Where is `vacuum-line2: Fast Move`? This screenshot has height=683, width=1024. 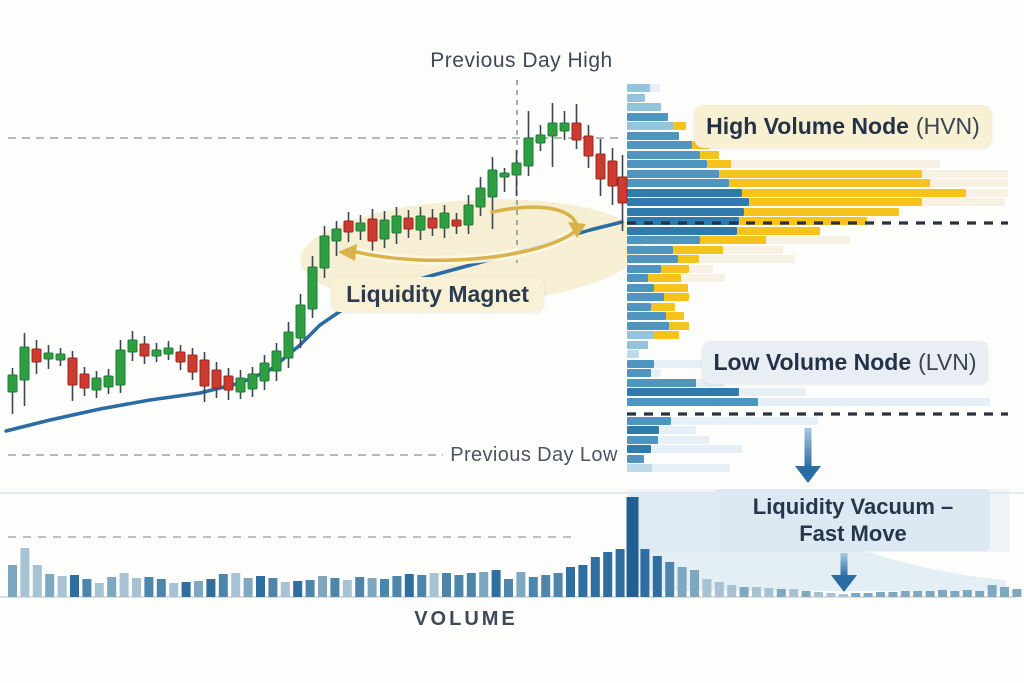
vacuum-line2: Fast Move is located at coordinates (853, 533).